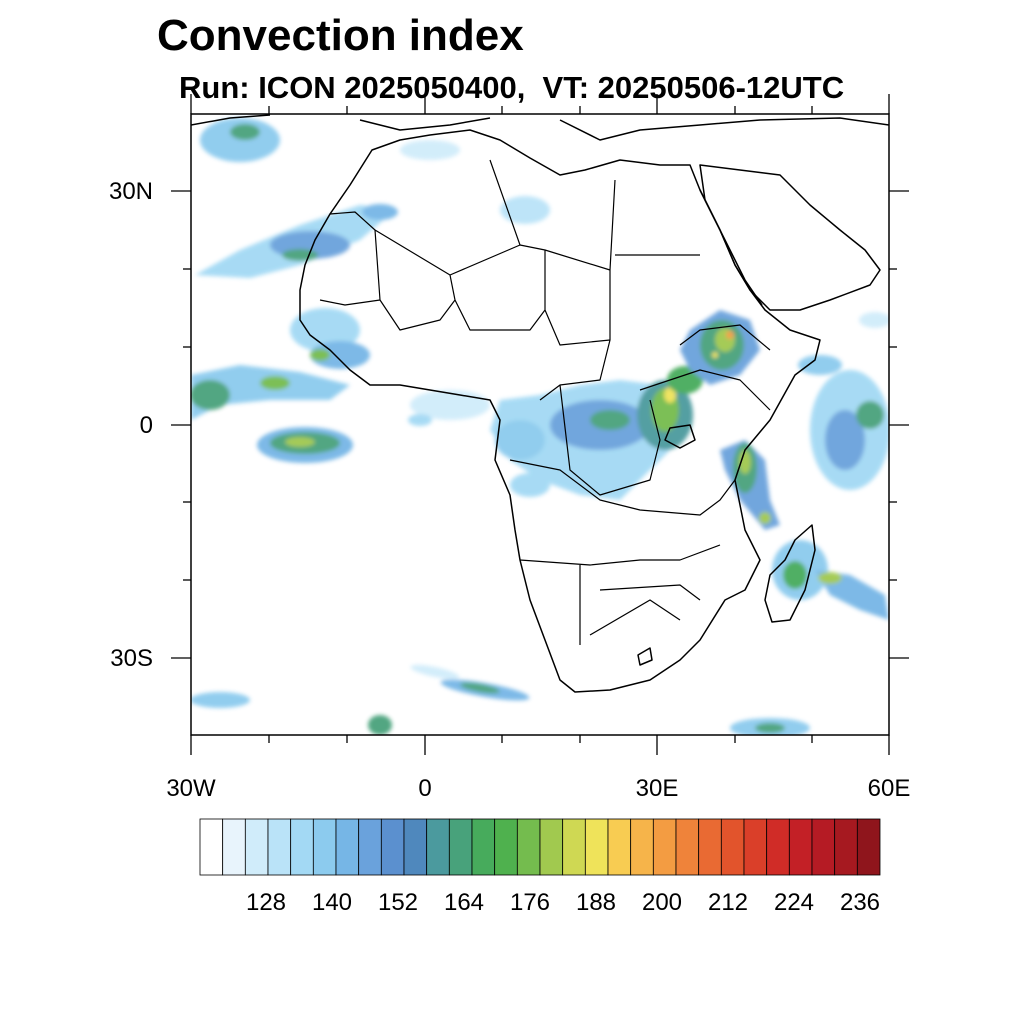  I want to click on colorbar-label: 212, so click(728, 902).